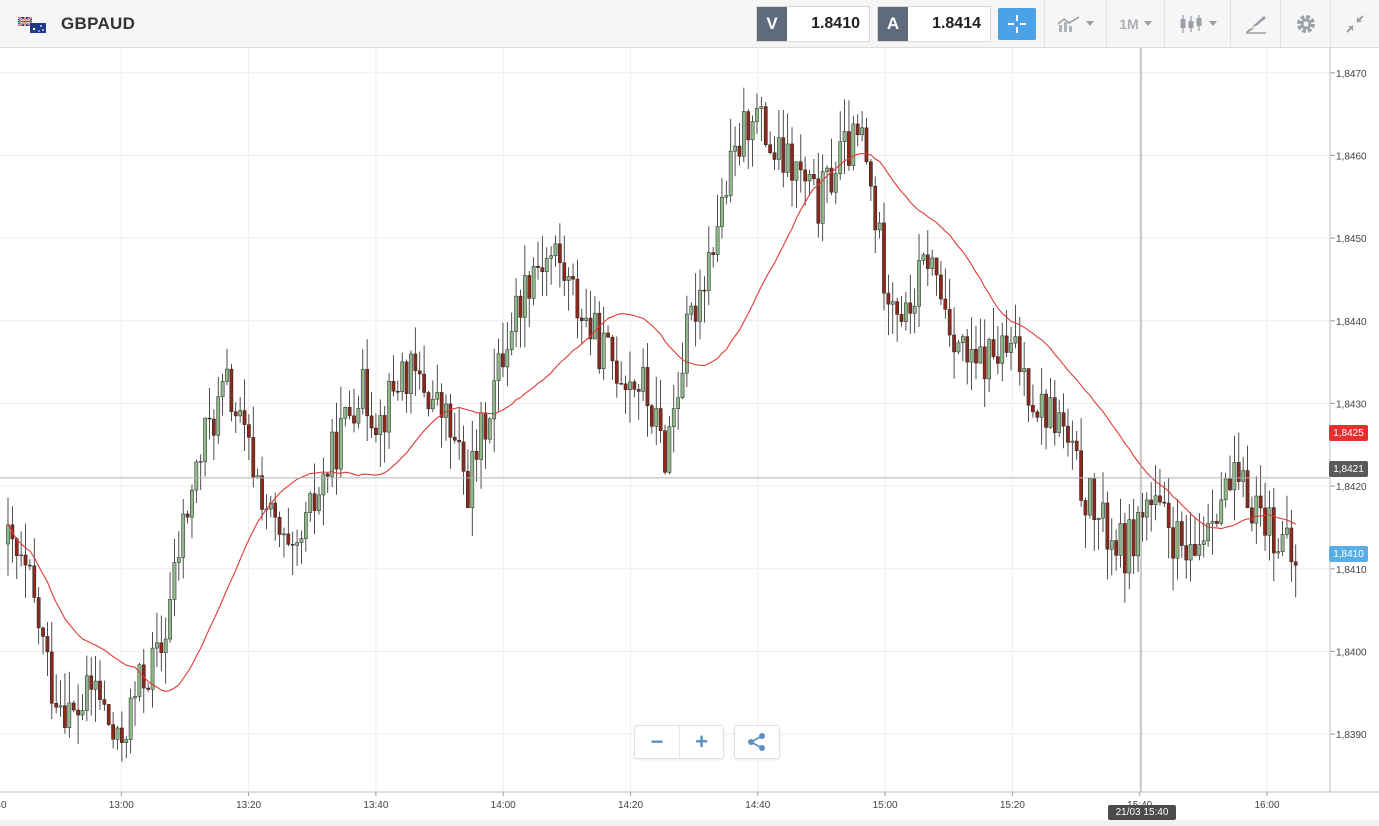  I want to click on share-button, so click(757, 742).